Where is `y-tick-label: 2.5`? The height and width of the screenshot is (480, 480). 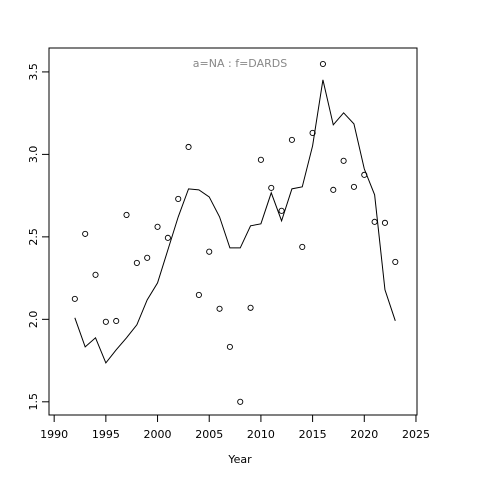 y-tick-label: 2.5 is located at coordinates (33, 237).